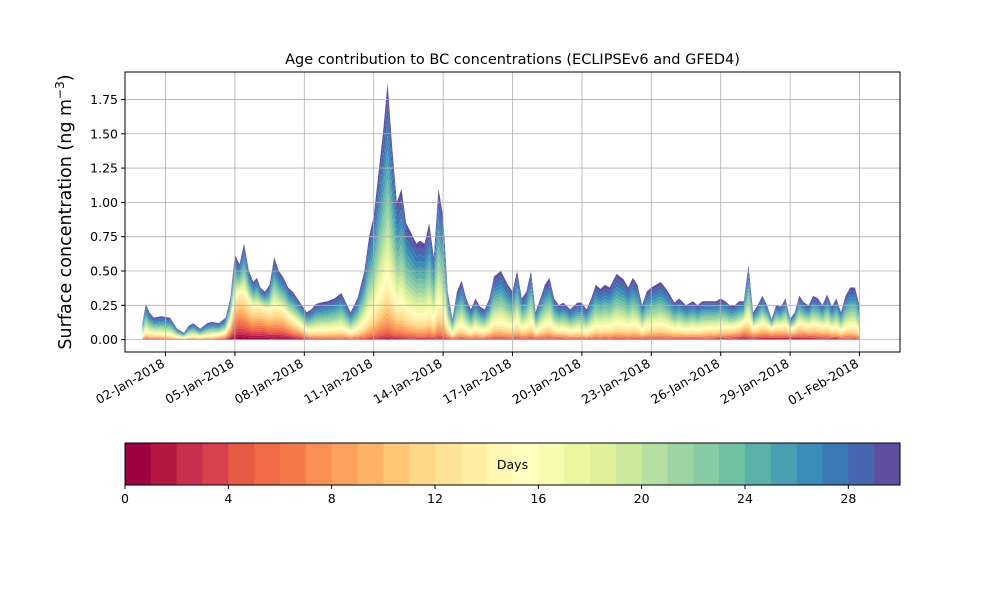  I want to click on y-axis-label-main: Surface concentration (ng m, so click(66, 224).